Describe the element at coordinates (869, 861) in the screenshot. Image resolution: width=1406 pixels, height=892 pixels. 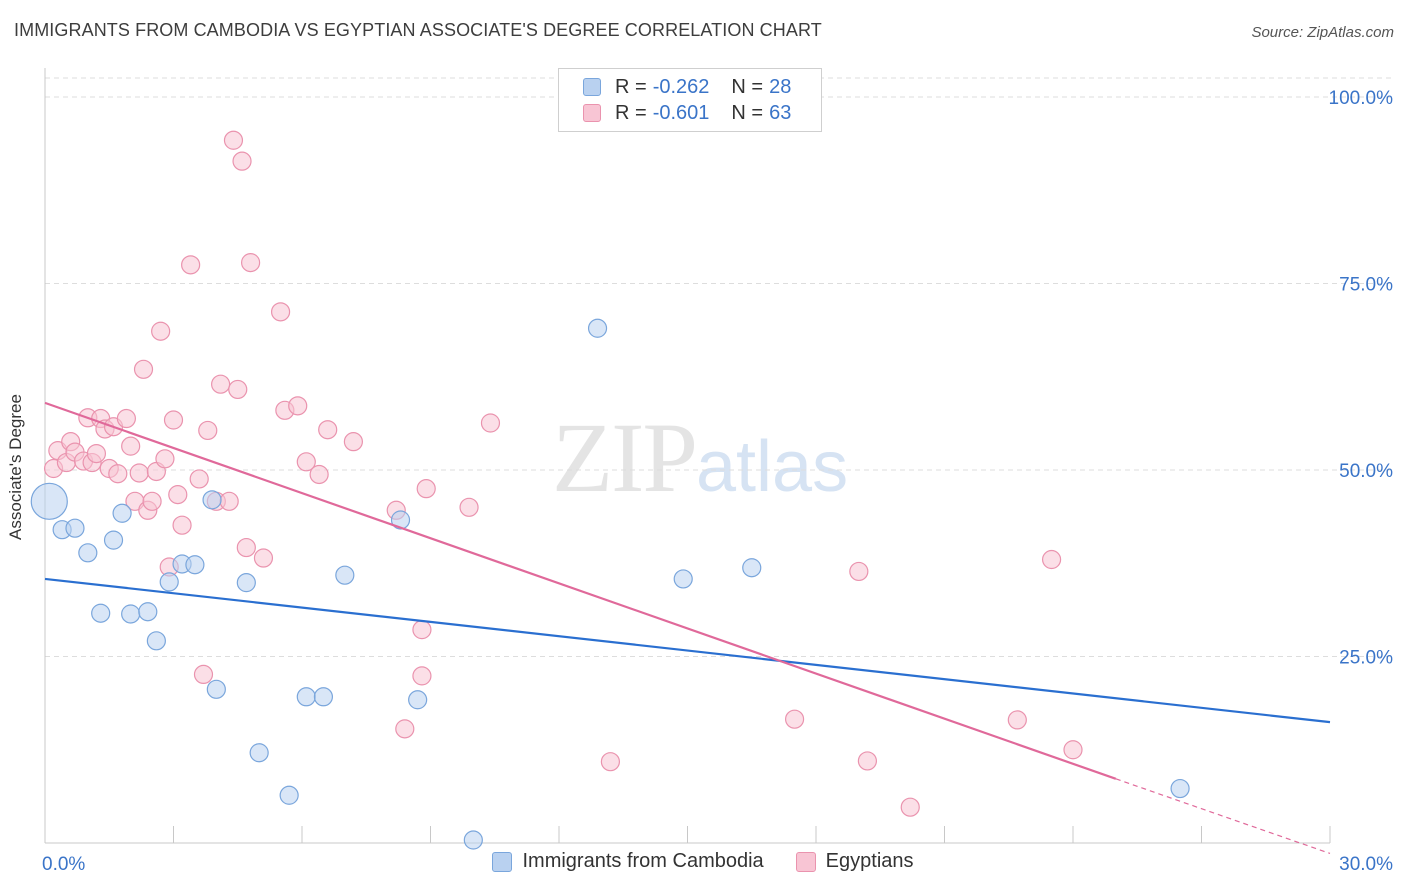
I see `legend-label-egyptians: Egyptians` at that location.